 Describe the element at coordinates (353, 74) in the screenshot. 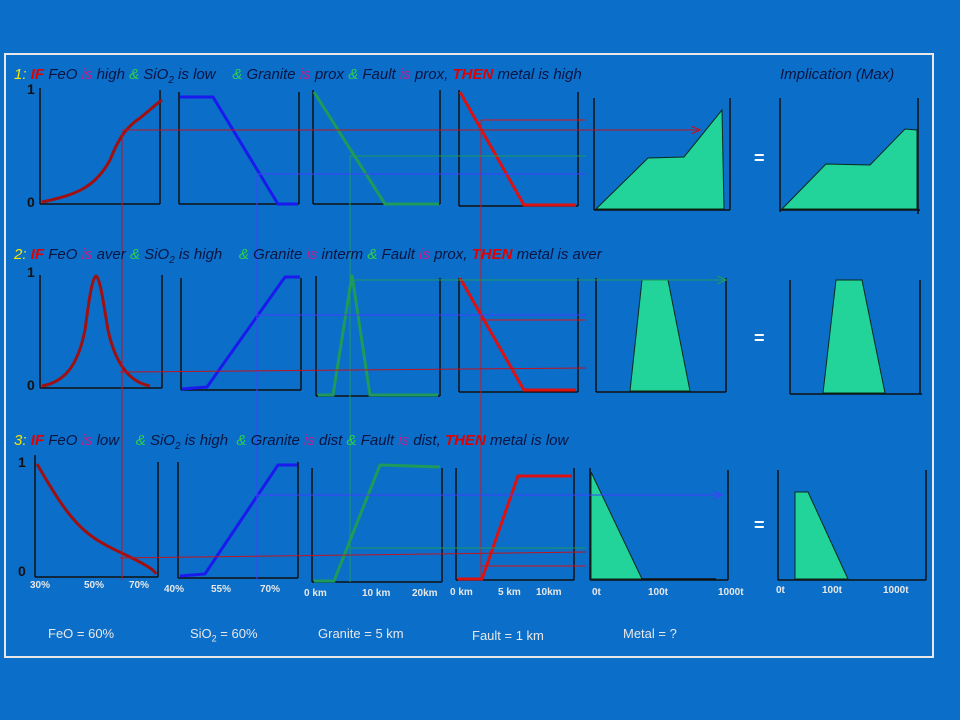

I see `rule1-amp3: &` at that location.